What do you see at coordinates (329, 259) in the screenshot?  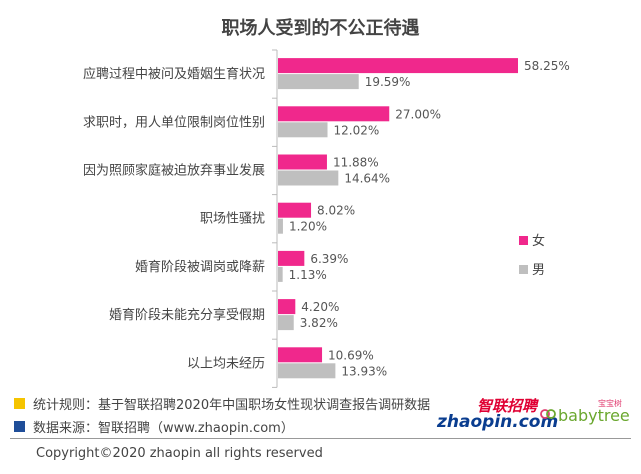 I see `data-label: 6.39%` at bounding box center [329, 259].